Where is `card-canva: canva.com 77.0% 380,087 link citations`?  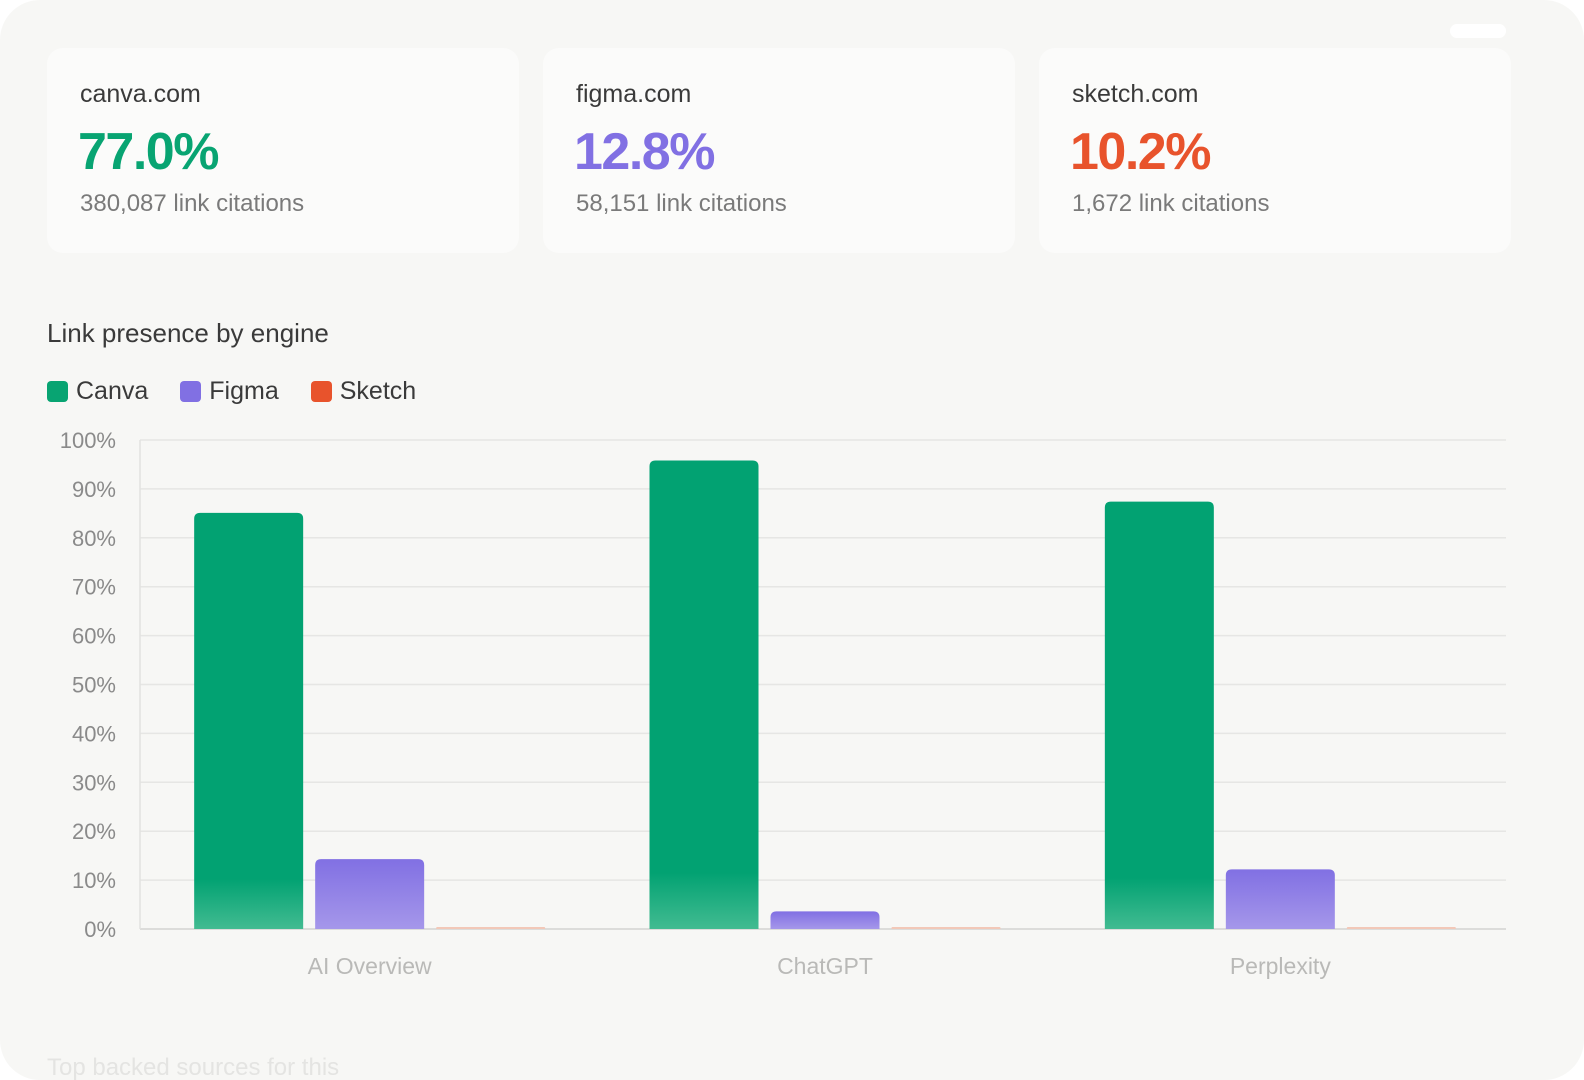 card-canva: canva.com 77.0% 380,087 link citations is located at coordinates (283, 150).